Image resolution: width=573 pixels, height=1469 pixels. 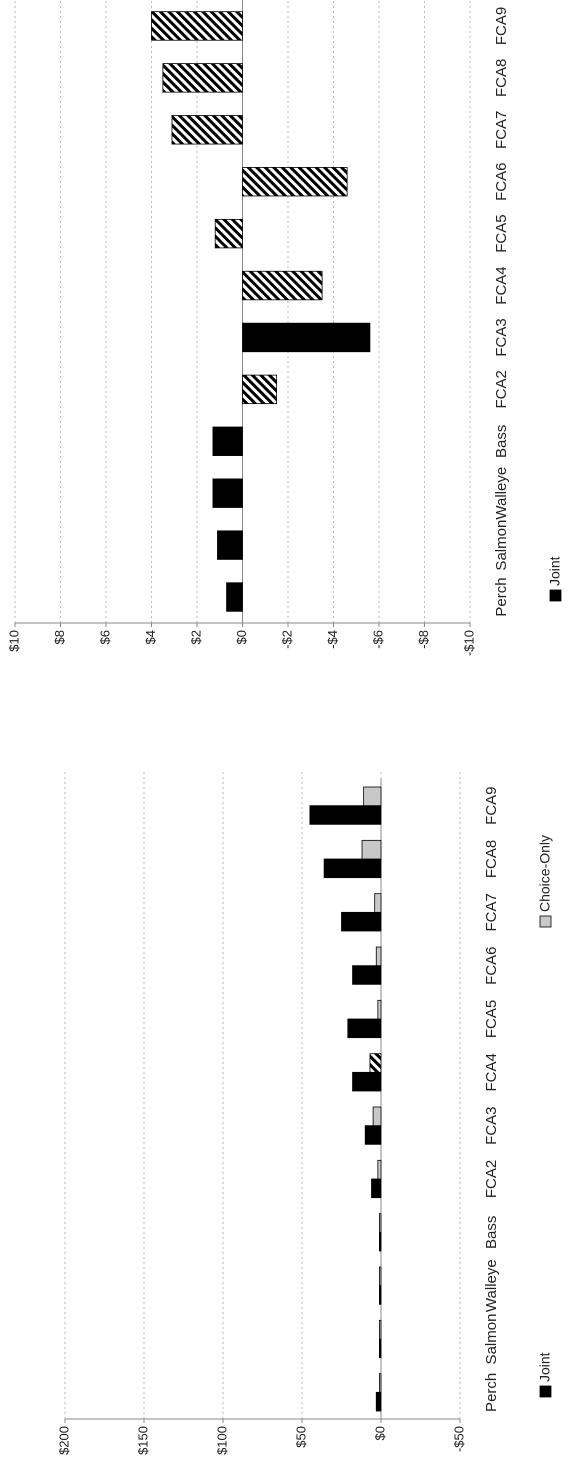 I want to click on y-tick-label: $100, so click(x=221, y=1440).